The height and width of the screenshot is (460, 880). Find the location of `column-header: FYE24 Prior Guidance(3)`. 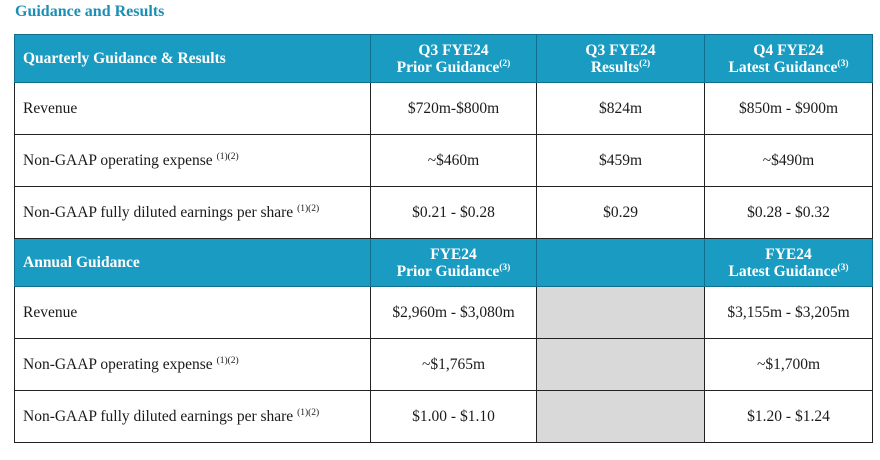

column-header: FYE24 Prior Guidance(3) is located at coordinates (453, 262).